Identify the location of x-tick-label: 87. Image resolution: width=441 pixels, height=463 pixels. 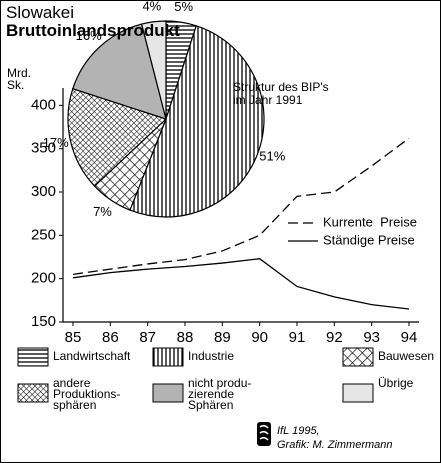
(147, 337).